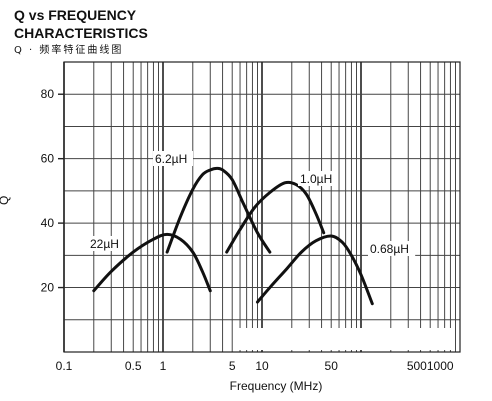 This screenshot has height=401, width=492. Describe the element at coordinates (430, 366) in the screenshot. I see `x-tick-label: 5001000` at that location.